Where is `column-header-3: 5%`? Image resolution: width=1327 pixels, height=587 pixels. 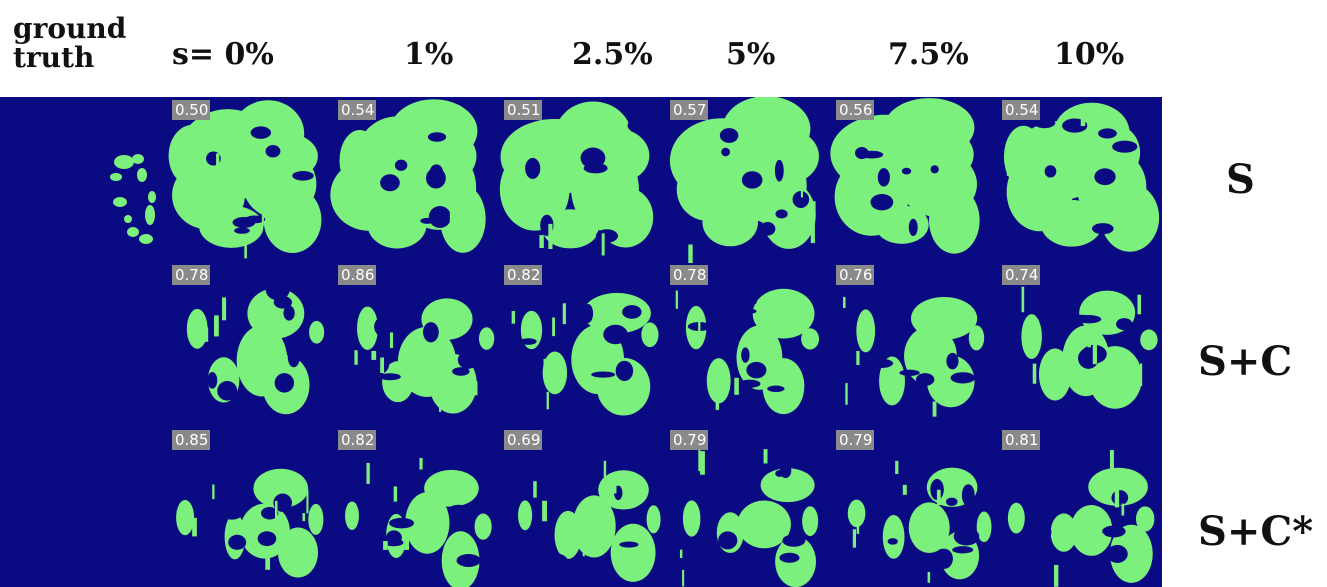 column-header-3: 5% is located at coordinates (751, 54).